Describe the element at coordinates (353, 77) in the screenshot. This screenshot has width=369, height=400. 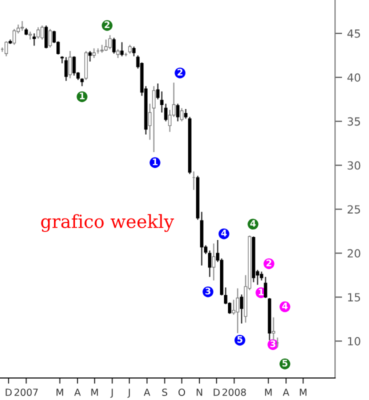
I see `y-tick-label: 40` at that location.